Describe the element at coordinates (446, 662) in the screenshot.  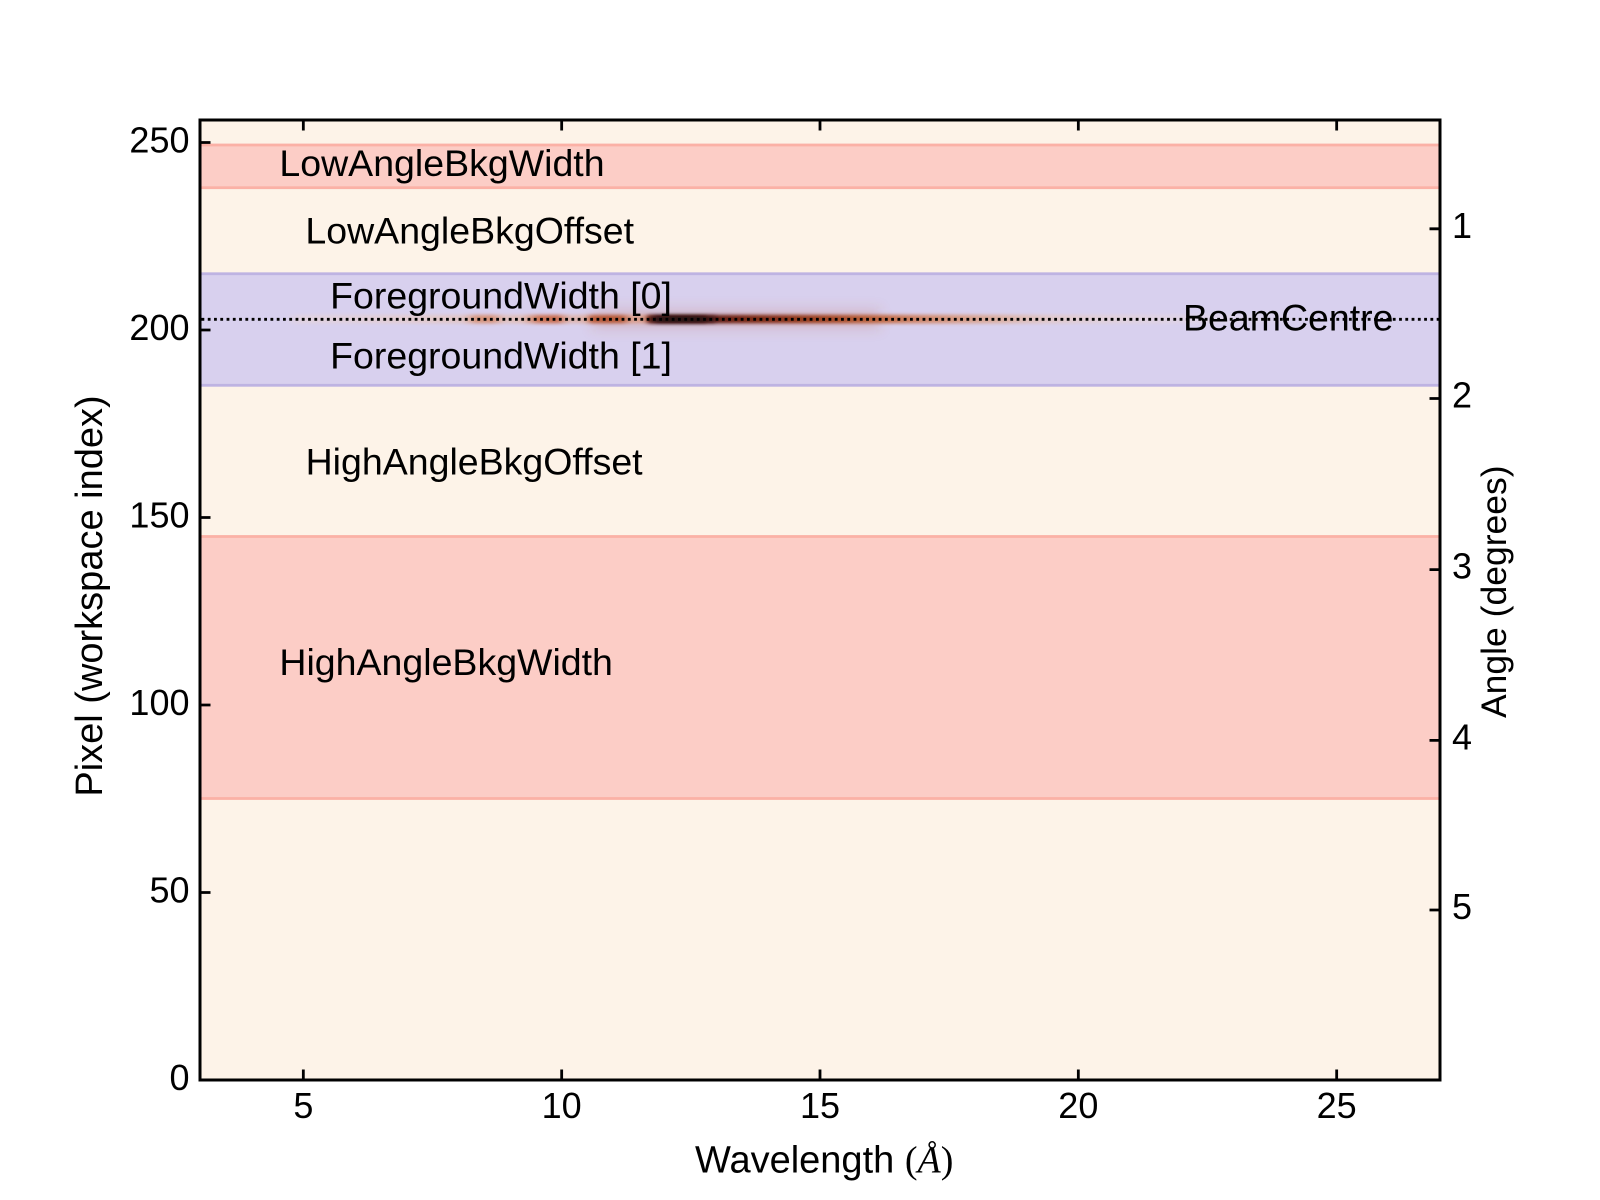
I see `svg-text: HighAngleBkgWidth` at that location.